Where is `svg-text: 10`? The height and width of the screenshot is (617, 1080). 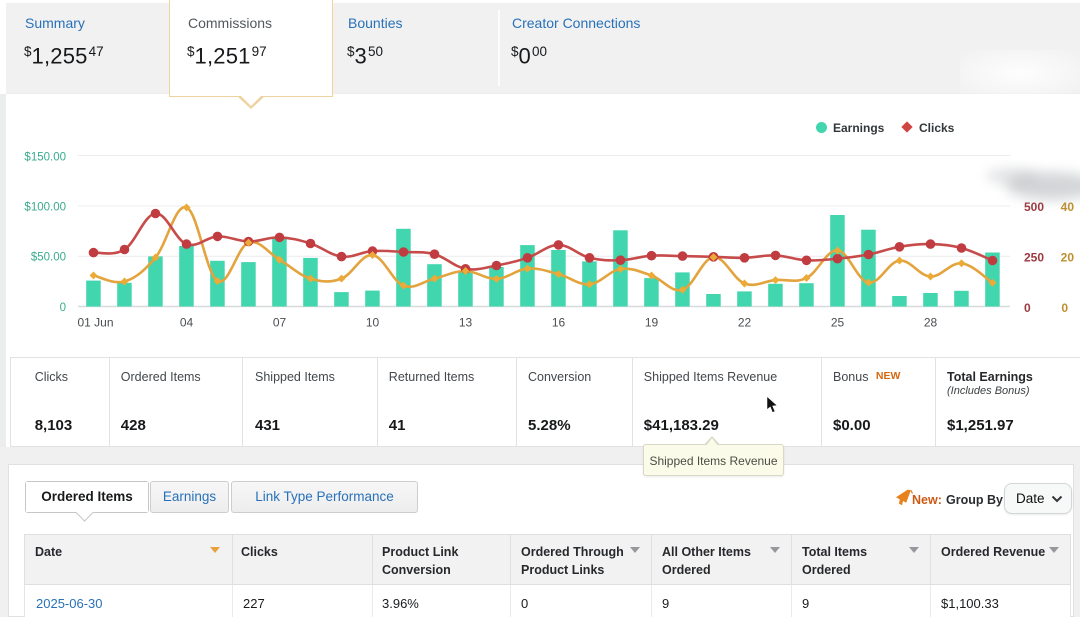
svg-text: 10 is located at coordinates (373, 323).